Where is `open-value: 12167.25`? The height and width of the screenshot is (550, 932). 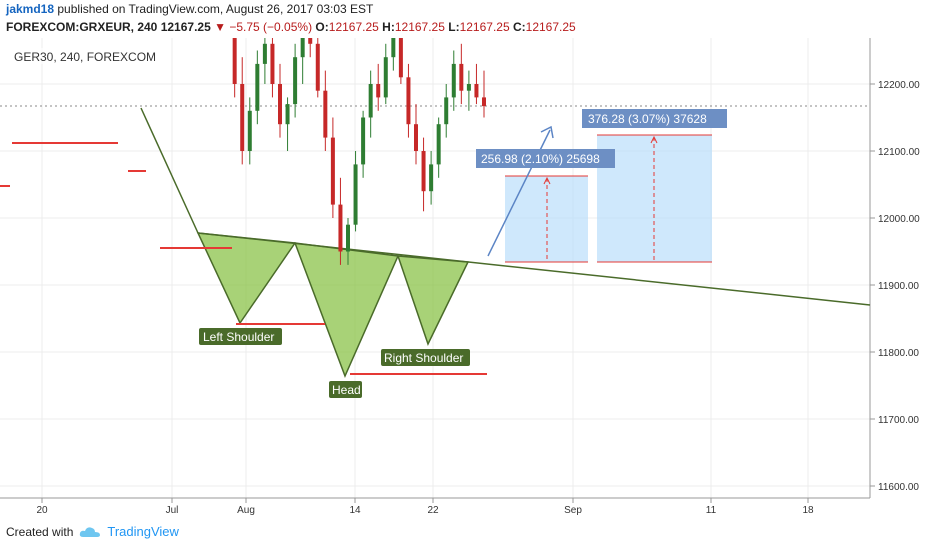 open-value: 12167.25 is located at coordinates (353, 27).